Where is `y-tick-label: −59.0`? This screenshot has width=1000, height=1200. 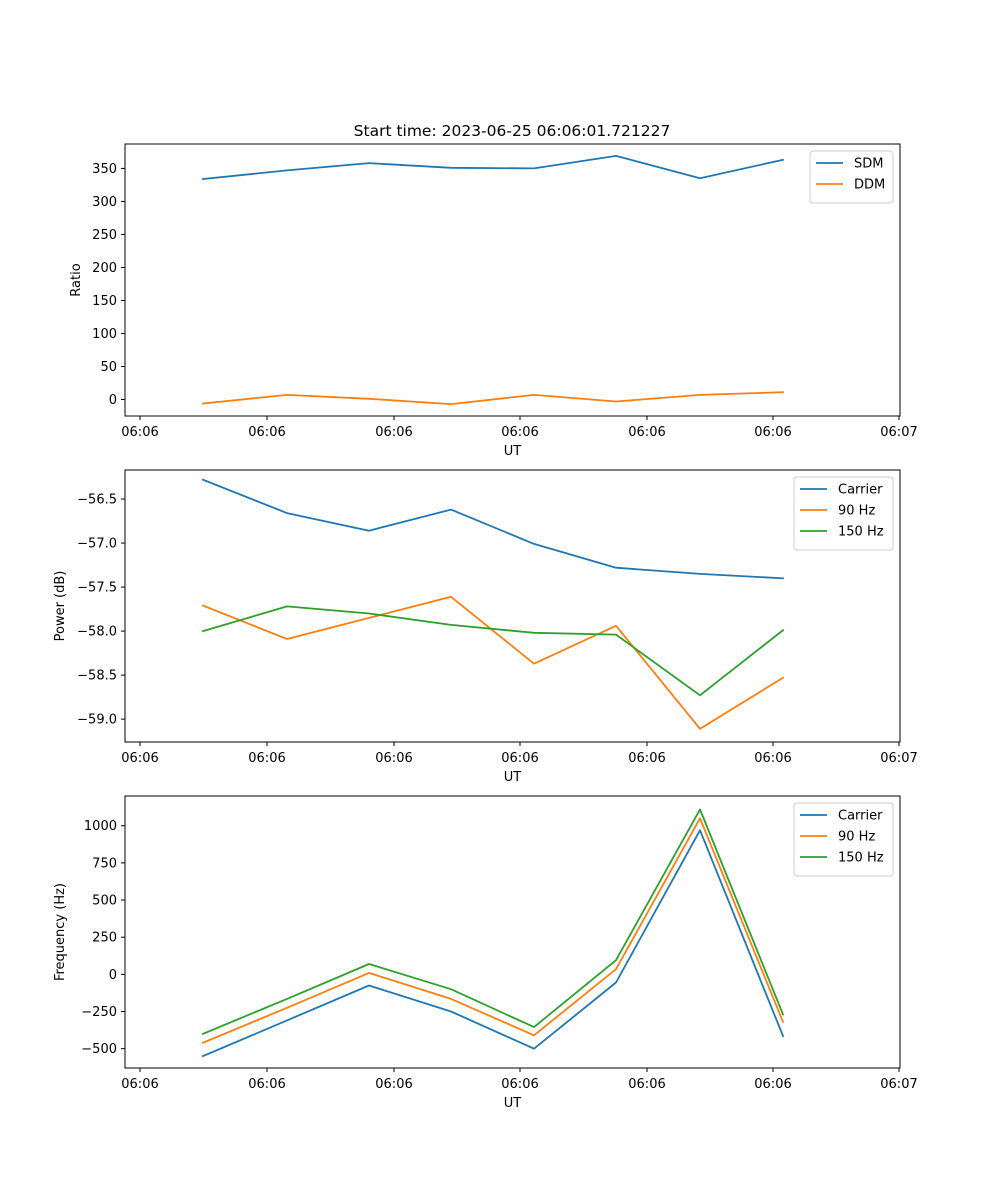 y-tick-label: −59.0 is located at coordinates (97, 720).